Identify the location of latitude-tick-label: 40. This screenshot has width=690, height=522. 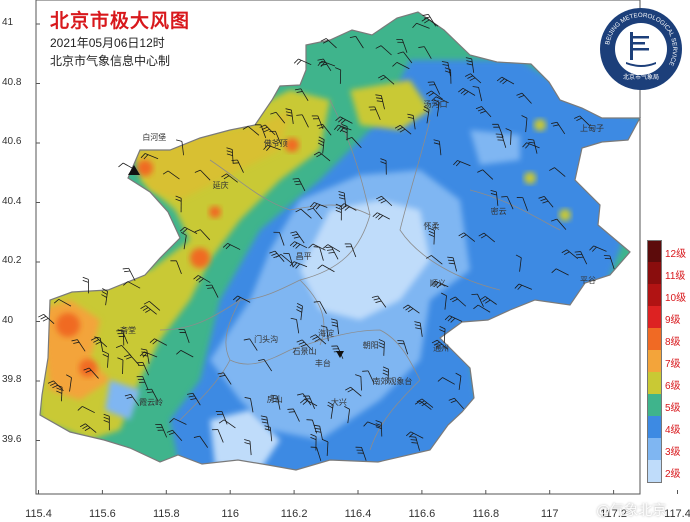
(8, 320).